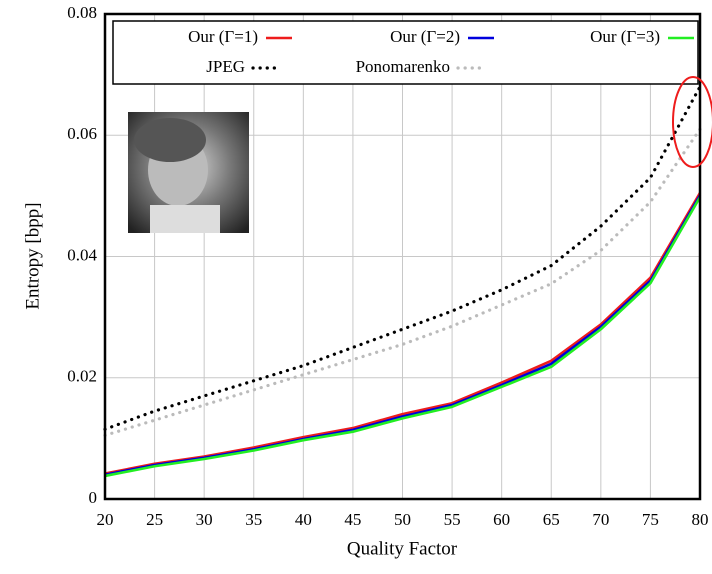 This screenshot has height=574, width=712. What do you see at coordinates (82, 12) in the screenshot?
I see `y-tick-label: 0.08` at bounding box center [82, 12].